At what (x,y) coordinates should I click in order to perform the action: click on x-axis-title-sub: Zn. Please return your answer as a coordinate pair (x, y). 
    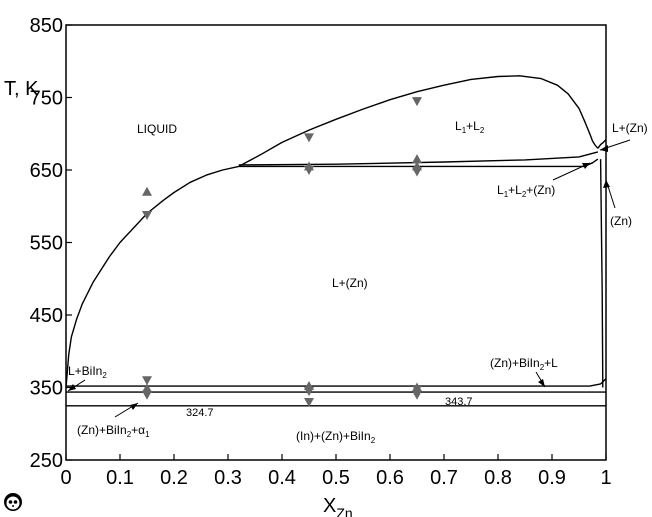
    Looking at the image, I should click on (344, 511).